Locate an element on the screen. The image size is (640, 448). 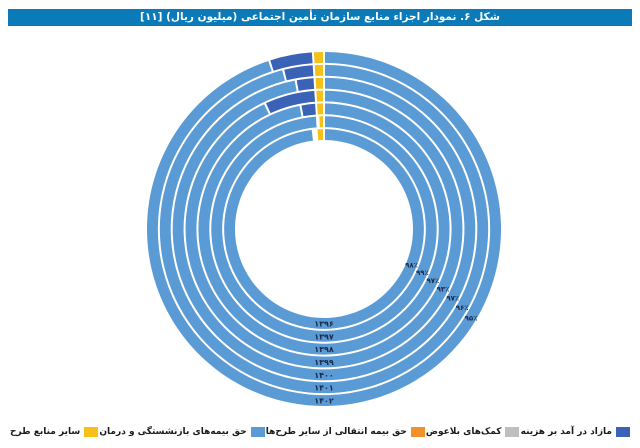
legend-item-grants: کمک‌های بلاعوض is located at coordinates (473, 432).